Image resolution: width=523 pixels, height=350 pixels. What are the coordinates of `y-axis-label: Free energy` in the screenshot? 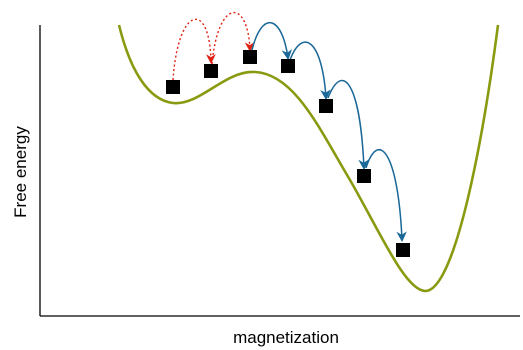 It's located at (20, 172).